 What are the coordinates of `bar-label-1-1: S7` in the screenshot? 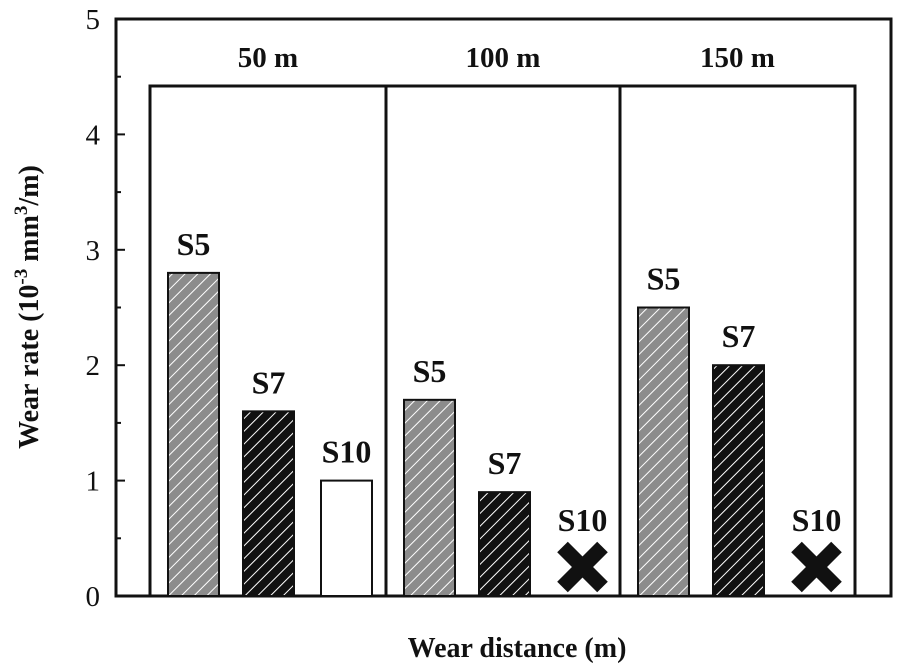 It's located at (505, 463).